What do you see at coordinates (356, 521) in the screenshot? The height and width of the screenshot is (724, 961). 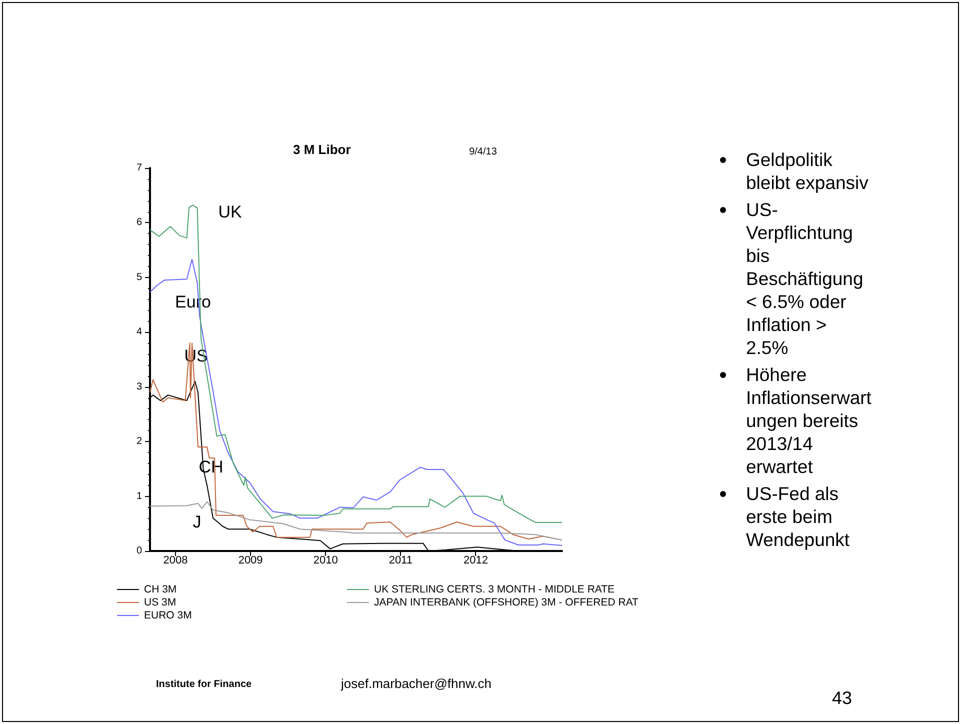 I see `line-series` at bounding box center [356, 521].